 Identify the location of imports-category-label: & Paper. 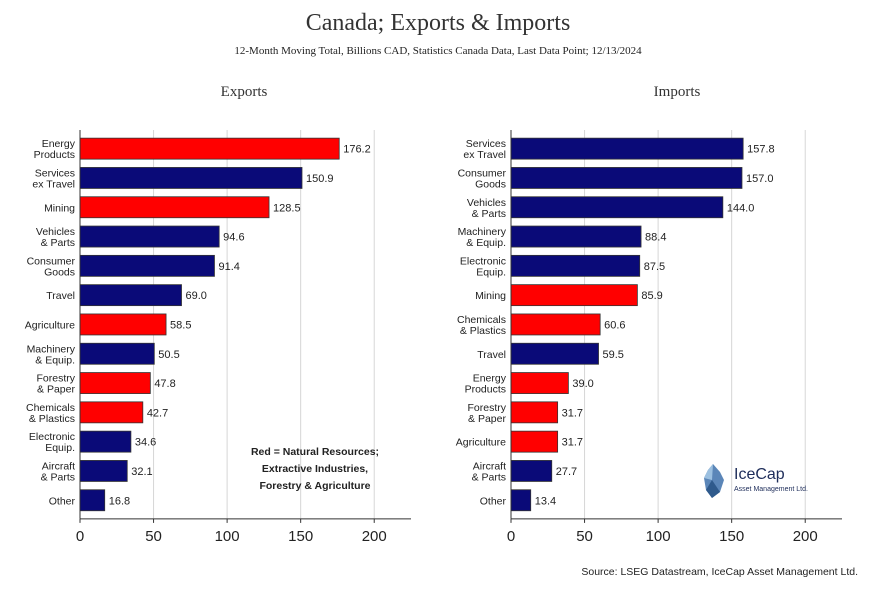
(487, 419).